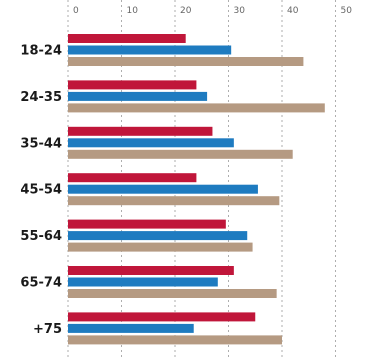 This screenshot has width=374, height=358. What do you see at coordinates (41, 283) in the screenshot?
I see `category-label: 65-74` at bounding box center [41, 283].